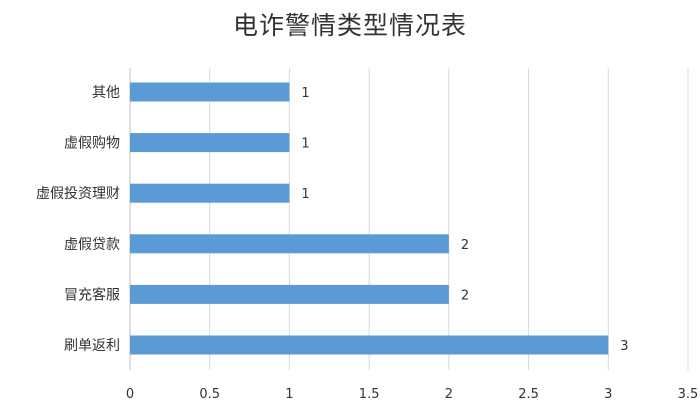  Describe the element at coordinates (608, 394) in the screenshot. I see `x-tick-label: 3` at that location.